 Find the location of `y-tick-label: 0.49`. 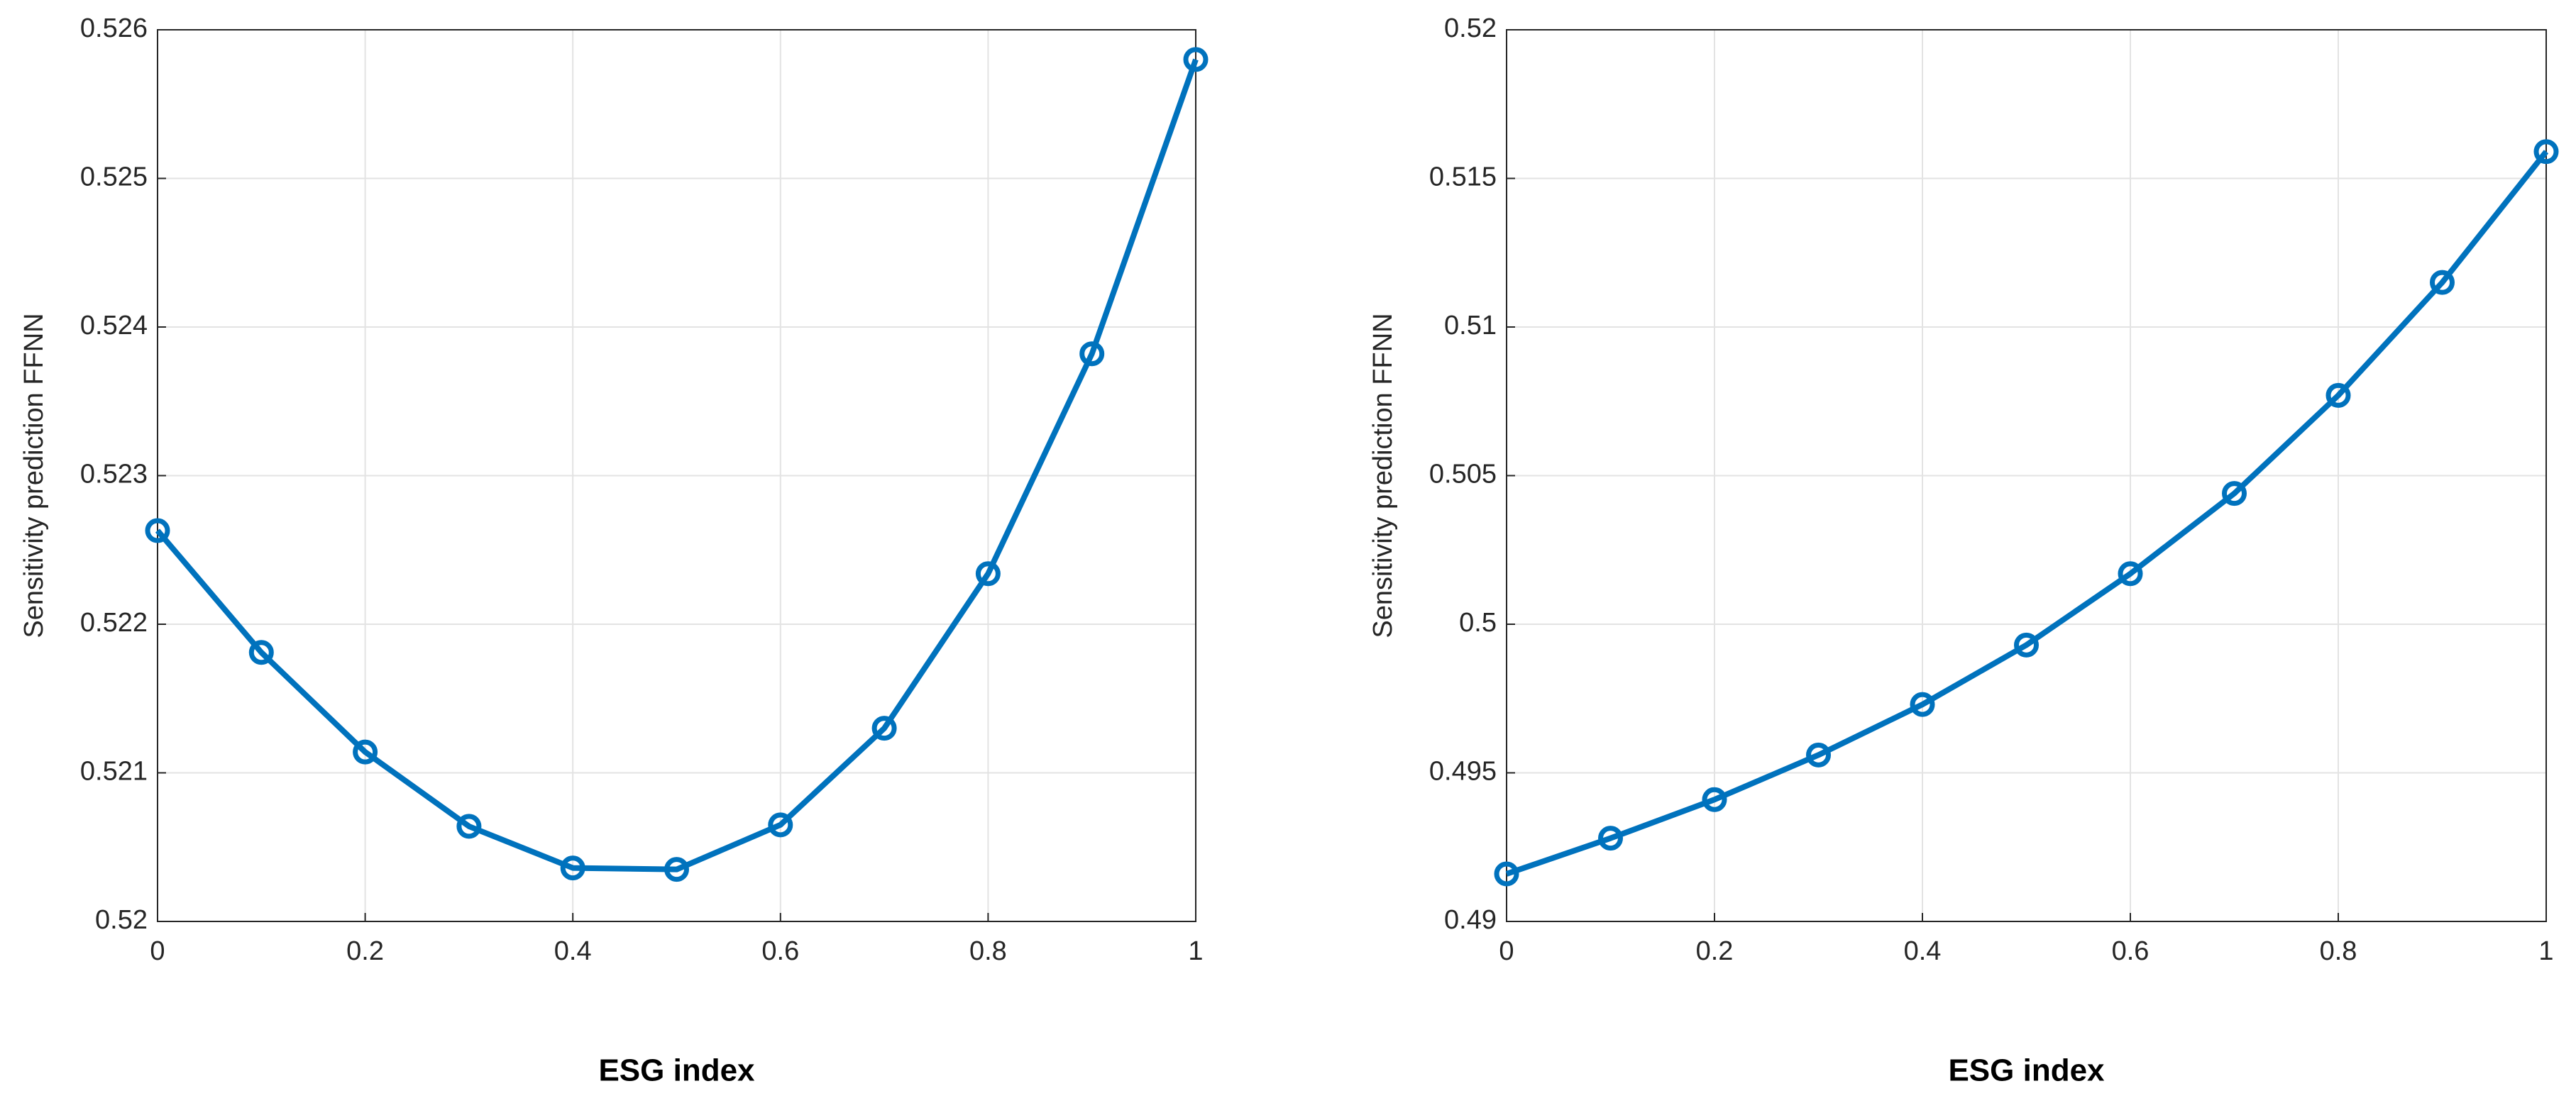

y-tick-label: 0.49 is located at coordinates (1470, 920).